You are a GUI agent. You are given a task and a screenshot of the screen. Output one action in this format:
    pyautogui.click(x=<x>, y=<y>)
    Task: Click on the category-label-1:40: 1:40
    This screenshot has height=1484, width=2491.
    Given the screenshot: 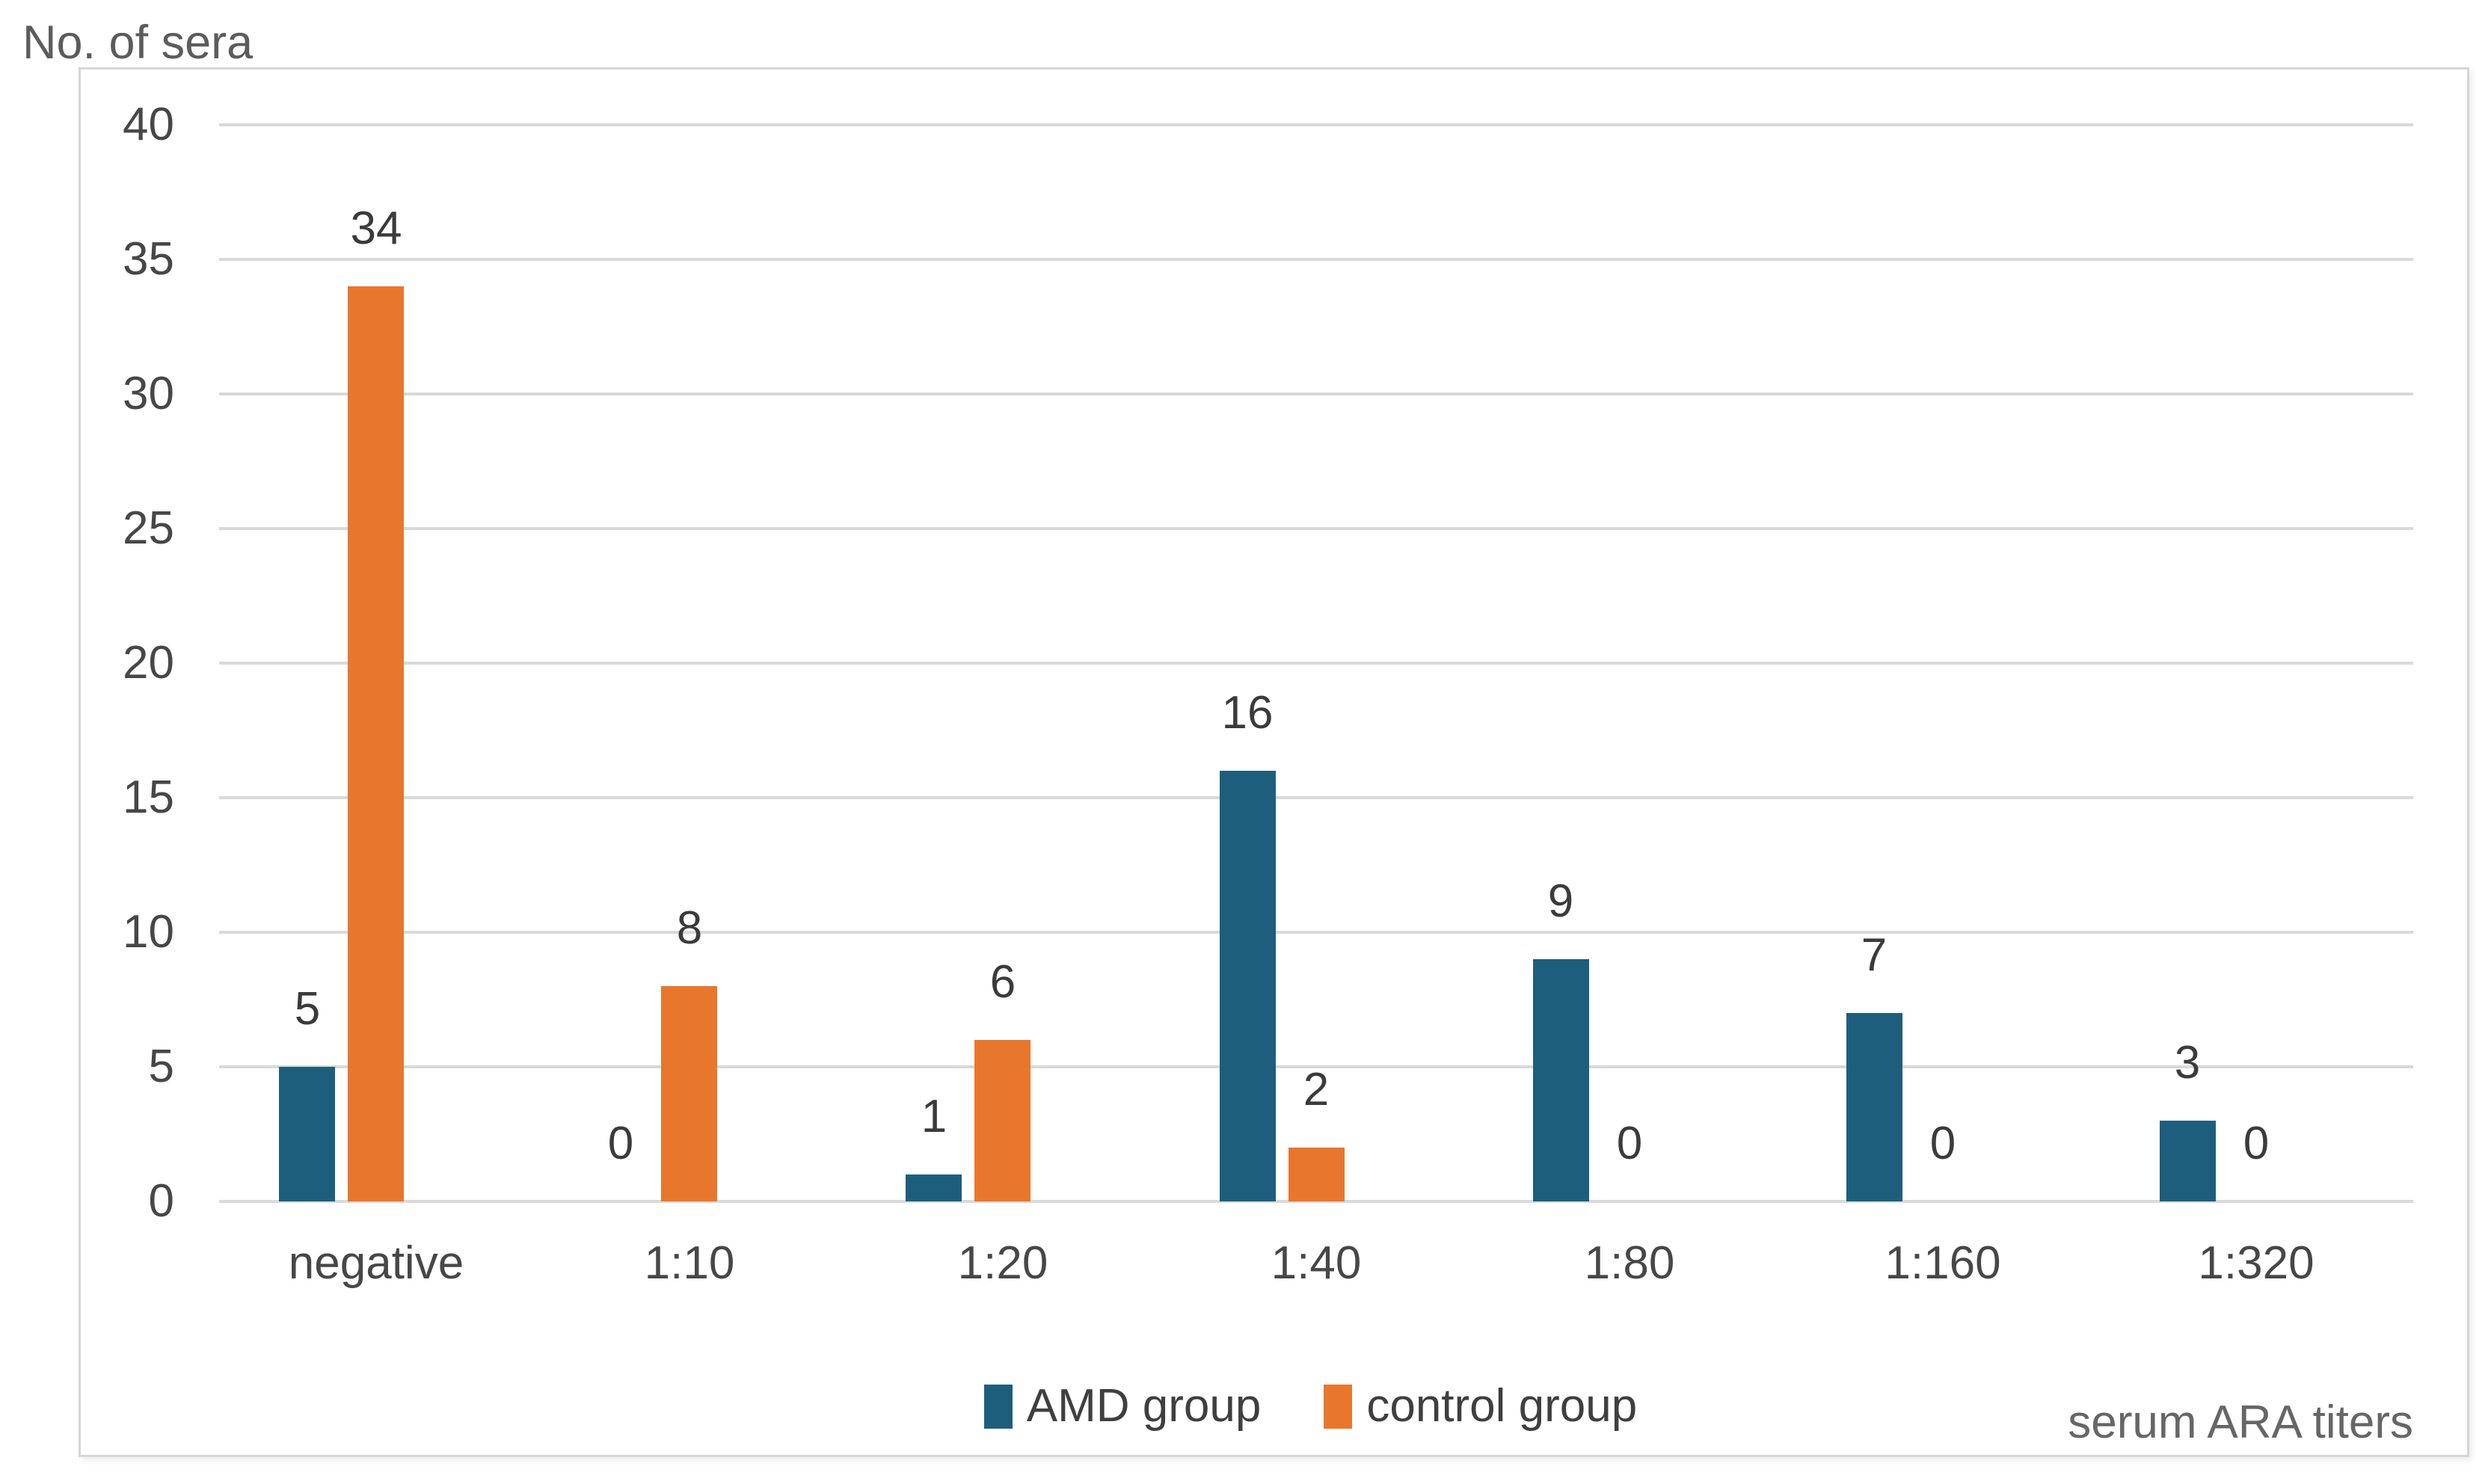 What is the action you would take?
    pyautogui.click(x=1316, y=1263)
    